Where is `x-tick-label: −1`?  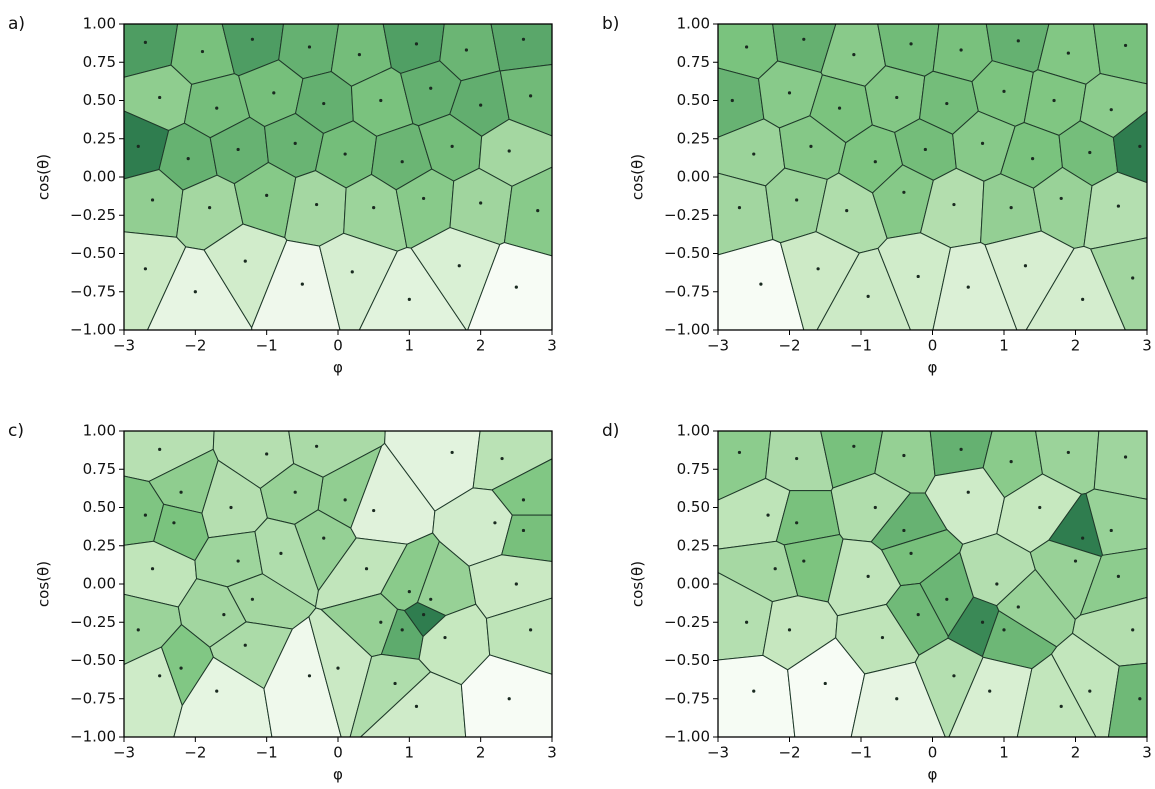
x-tick-label: −1 is located at coordinates (267, 346).